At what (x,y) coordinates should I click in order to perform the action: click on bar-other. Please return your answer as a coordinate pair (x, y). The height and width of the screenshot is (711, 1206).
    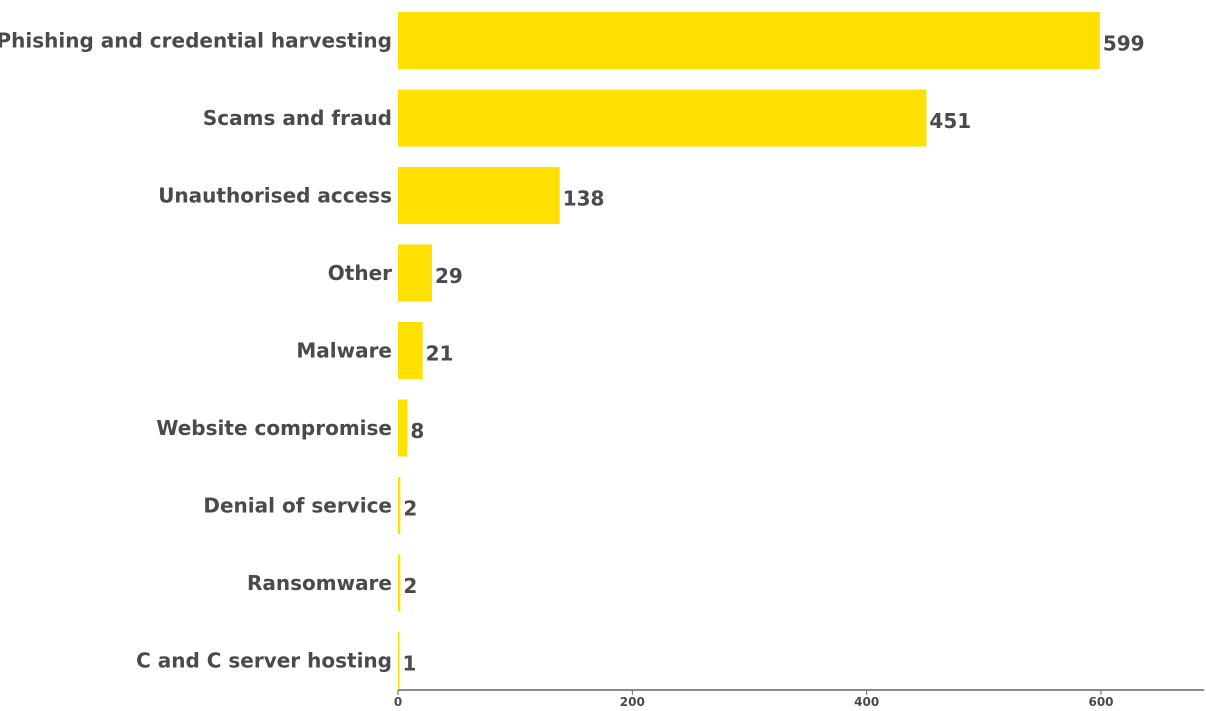
    Looking at the image, I should click on (415, 273).